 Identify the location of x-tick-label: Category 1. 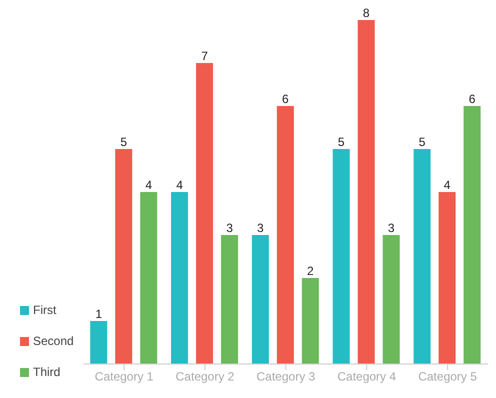
(124, 377).